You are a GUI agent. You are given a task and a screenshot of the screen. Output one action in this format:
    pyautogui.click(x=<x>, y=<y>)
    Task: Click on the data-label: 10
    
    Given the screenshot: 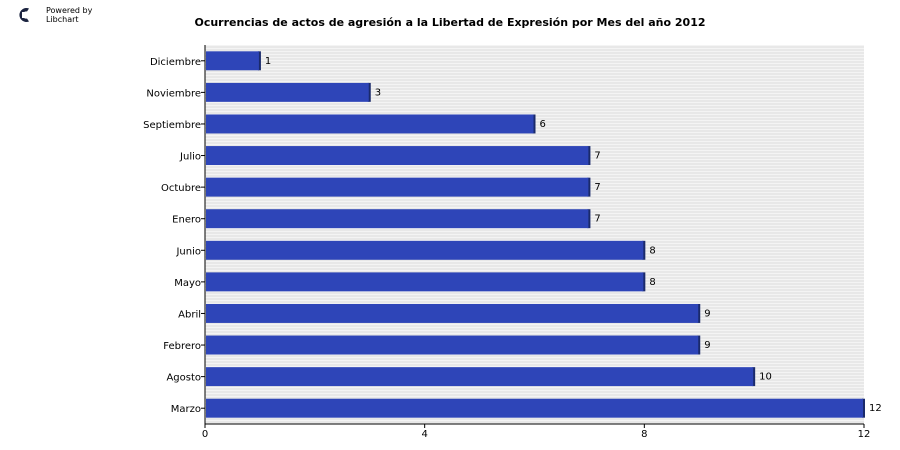 What is the action you would take?
    pyautogui.click(x=765, y=377)
    